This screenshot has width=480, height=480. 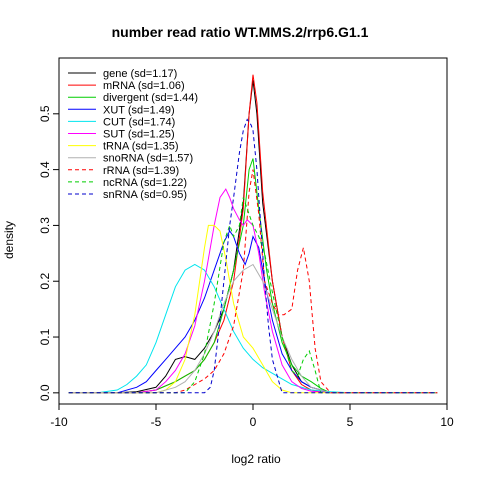 I want to click on y-tick-label: 0.0, so click(x=45, y=392).